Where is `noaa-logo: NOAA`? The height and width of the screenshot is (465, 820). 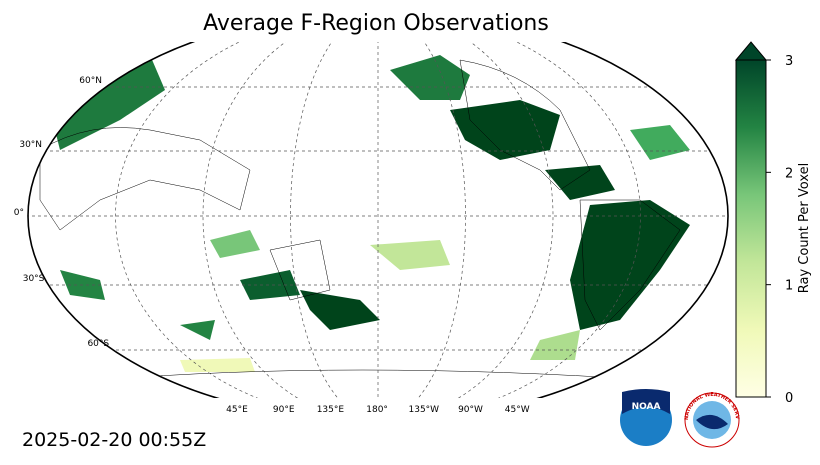 noaa-logo: NOAA is located at coordinates (646, 417).